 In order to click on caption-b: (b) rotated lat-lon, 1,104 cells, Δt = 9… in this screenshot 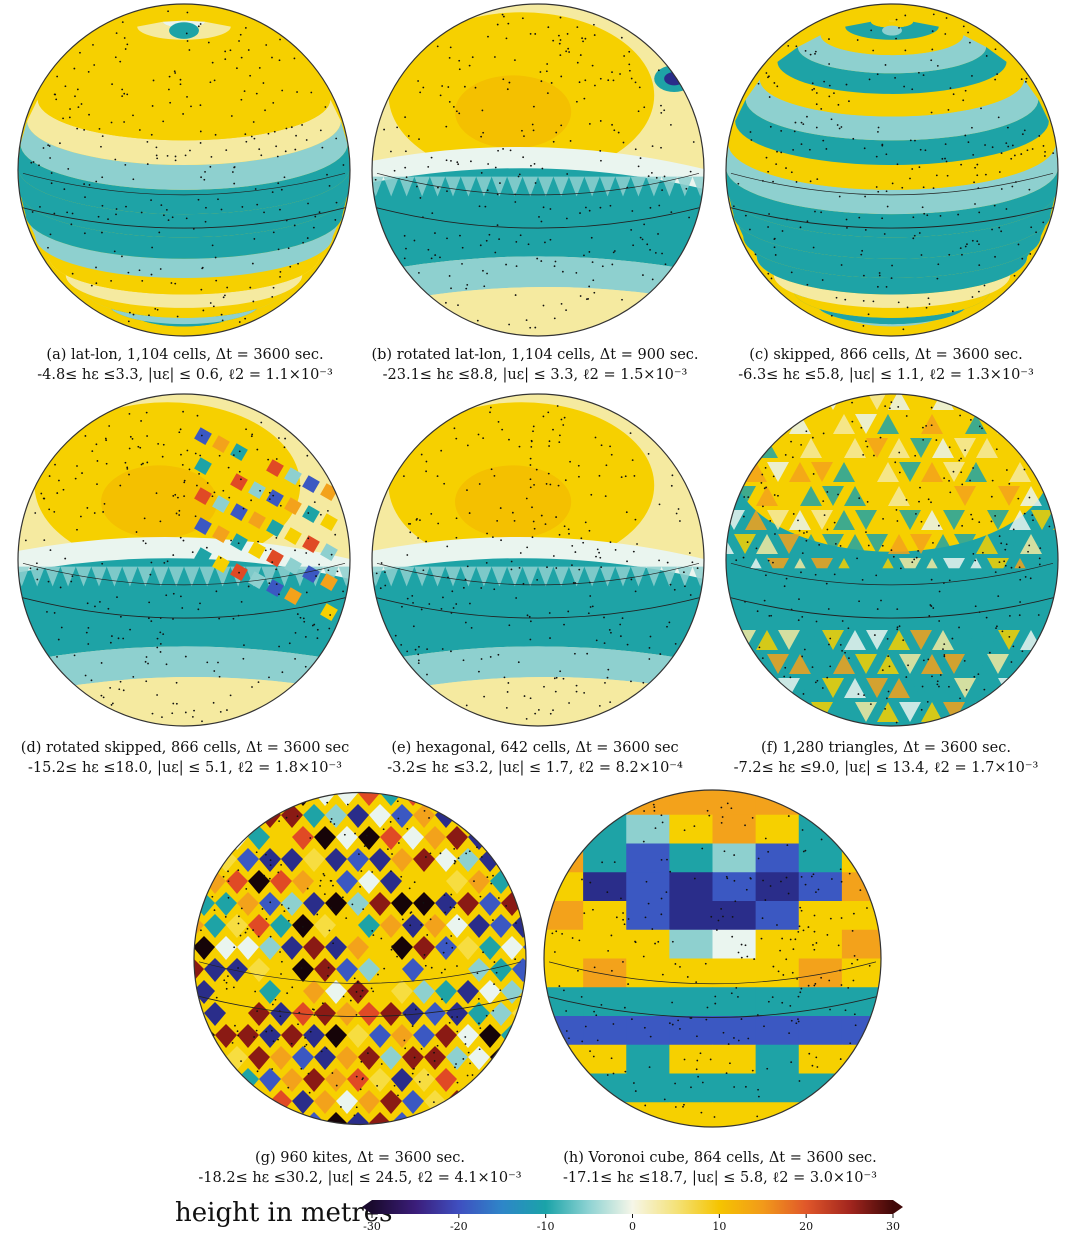, I will do `click(535, 365)`.